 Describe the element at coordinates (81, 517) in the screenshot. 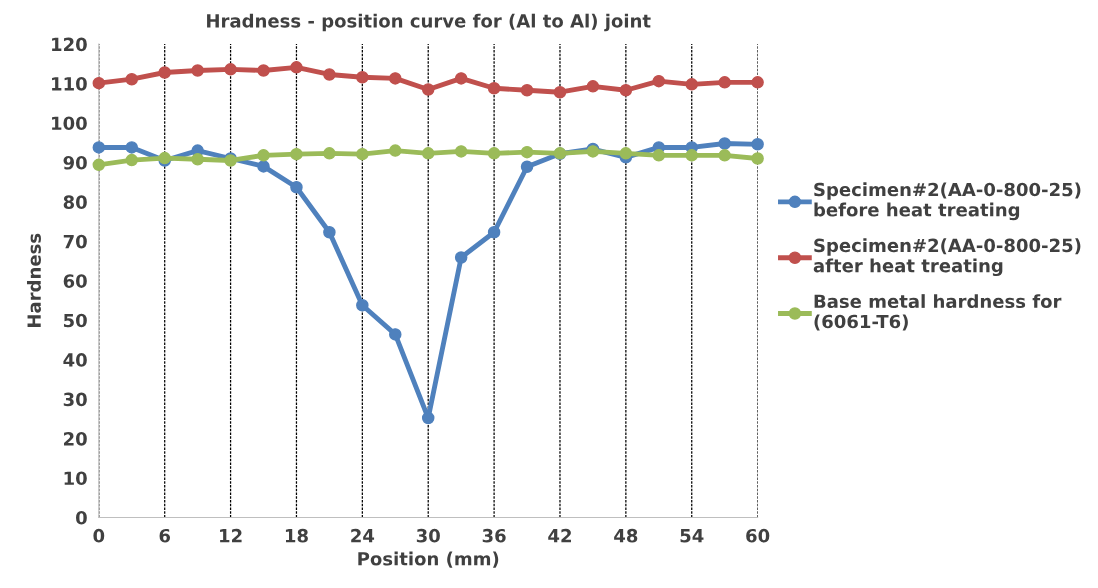

I see `y-tick-label: 0` at that location.